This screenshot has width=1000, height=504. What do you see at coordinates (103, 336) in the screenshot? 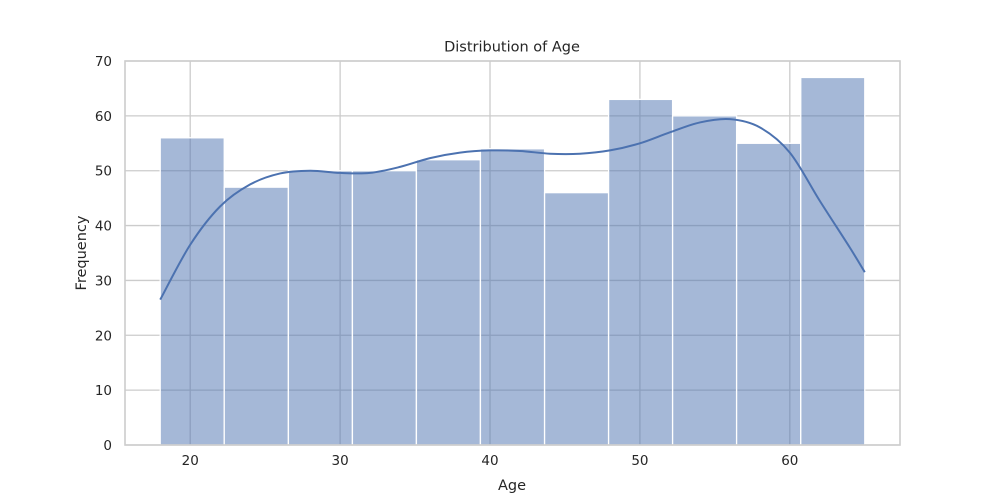
I see `y-tick-label: 20` at bounding box center [103, 336].